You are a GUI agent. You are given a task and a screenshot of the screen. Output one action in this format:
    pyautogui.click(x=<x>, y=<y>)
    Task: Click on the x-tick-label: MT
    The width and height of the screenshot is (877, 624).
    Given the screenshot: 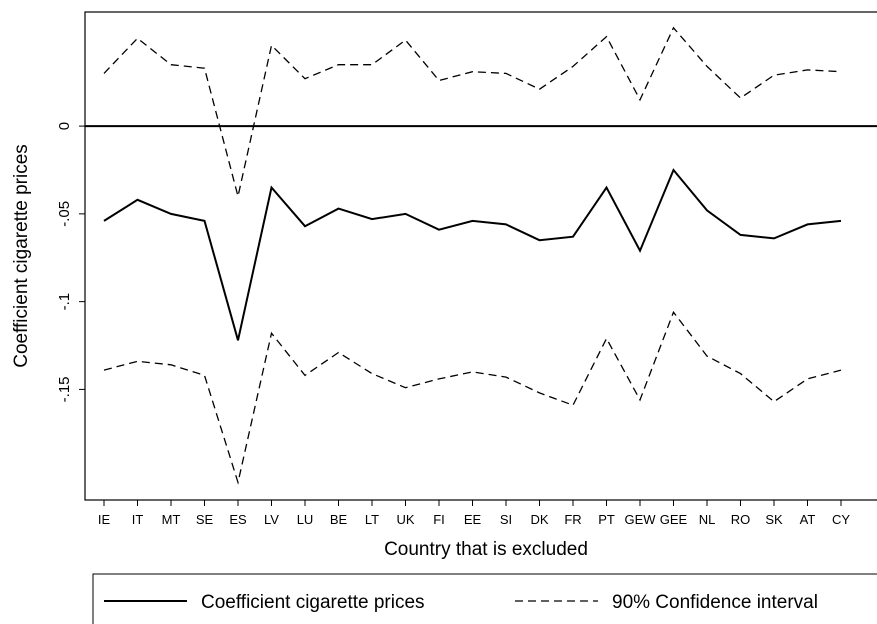 What is the action you would take?
    pyautogui.click(x=171, y=519)
    